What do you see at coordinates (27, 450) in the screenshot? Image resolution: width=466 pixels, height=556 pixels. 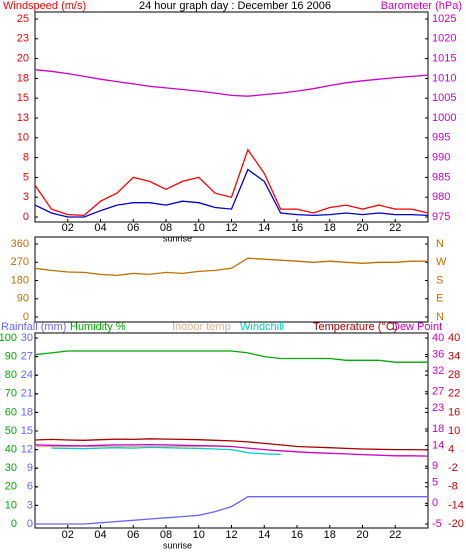 I see `y-tick-label: 12` at bounding box center [27, 450].